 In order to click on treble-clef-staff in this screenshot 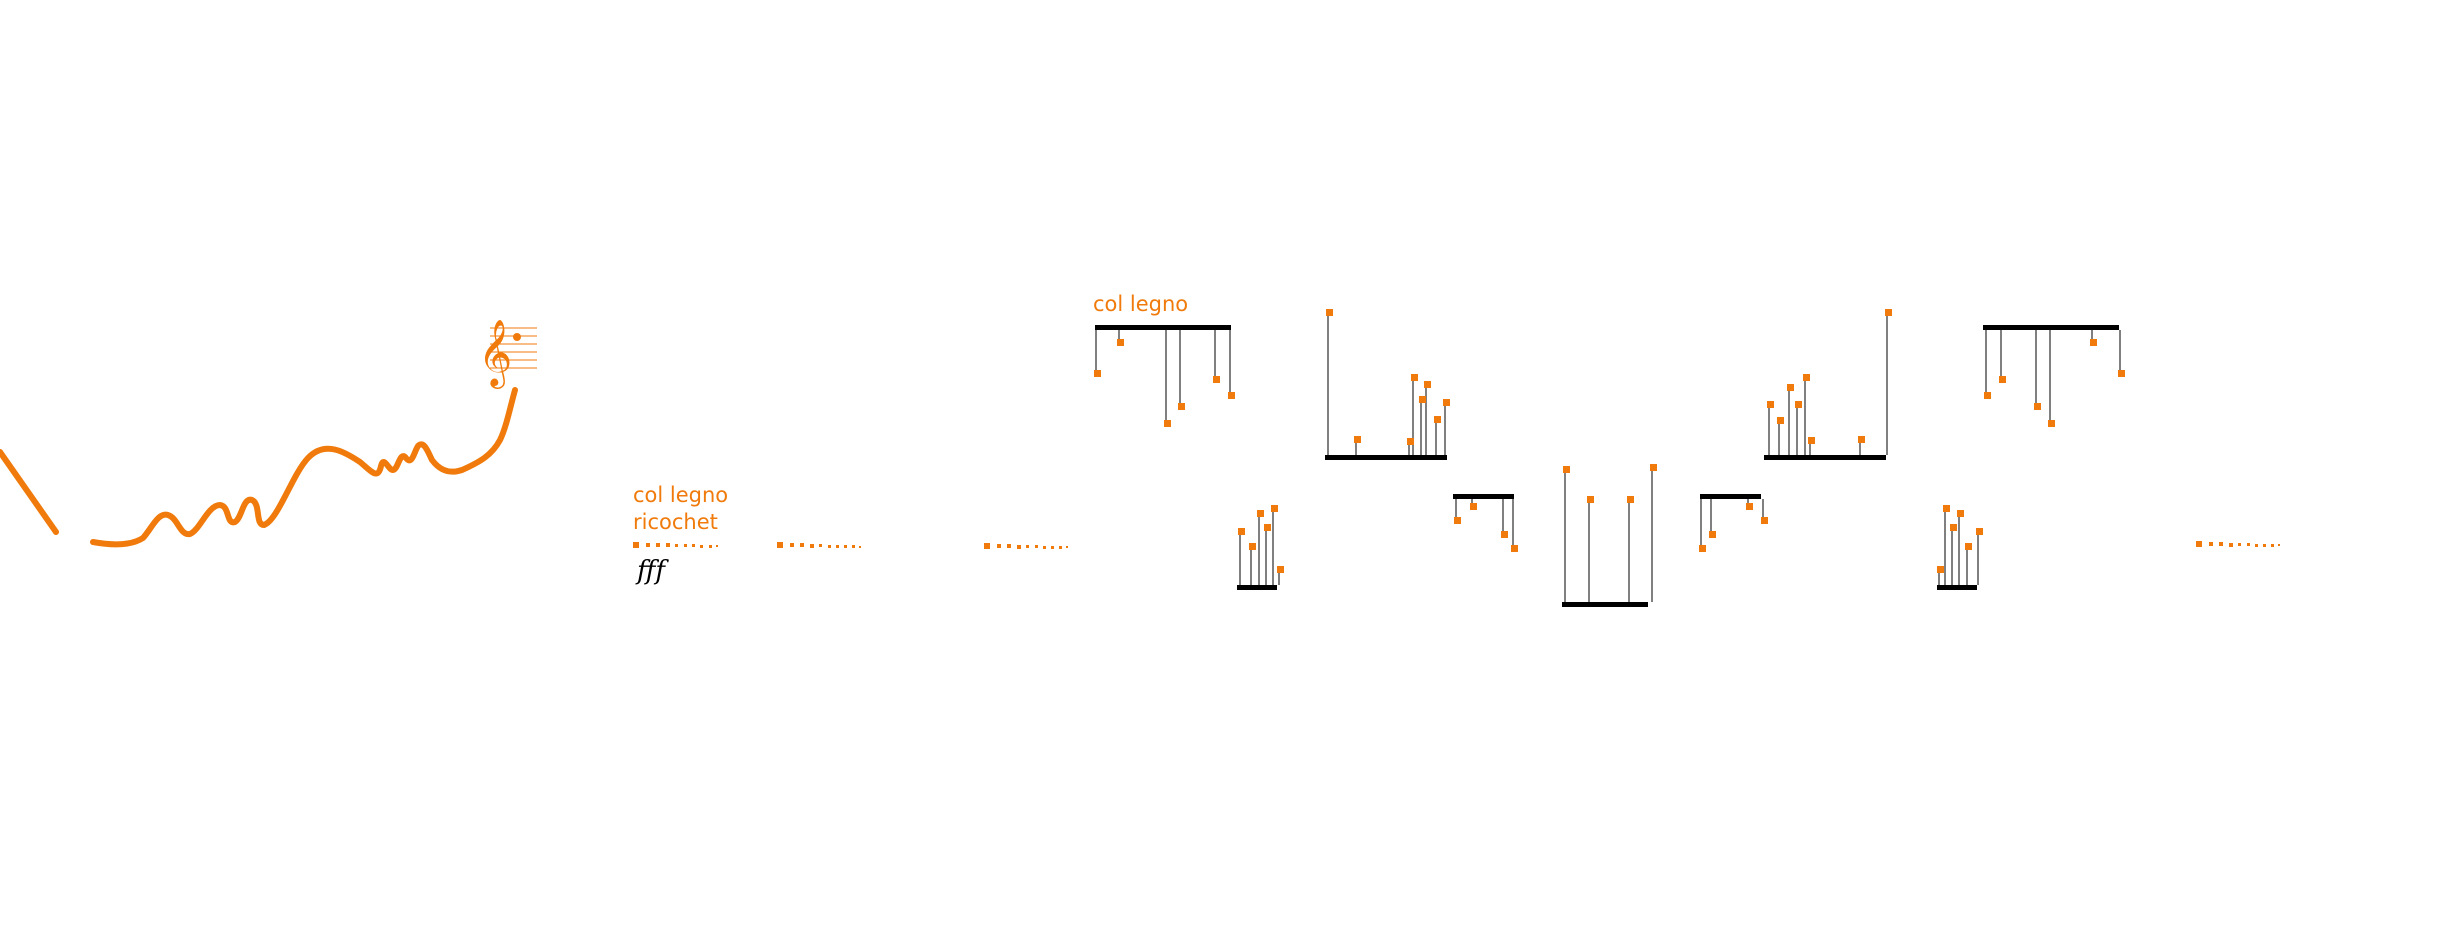, I will do `click(513, 348)`.